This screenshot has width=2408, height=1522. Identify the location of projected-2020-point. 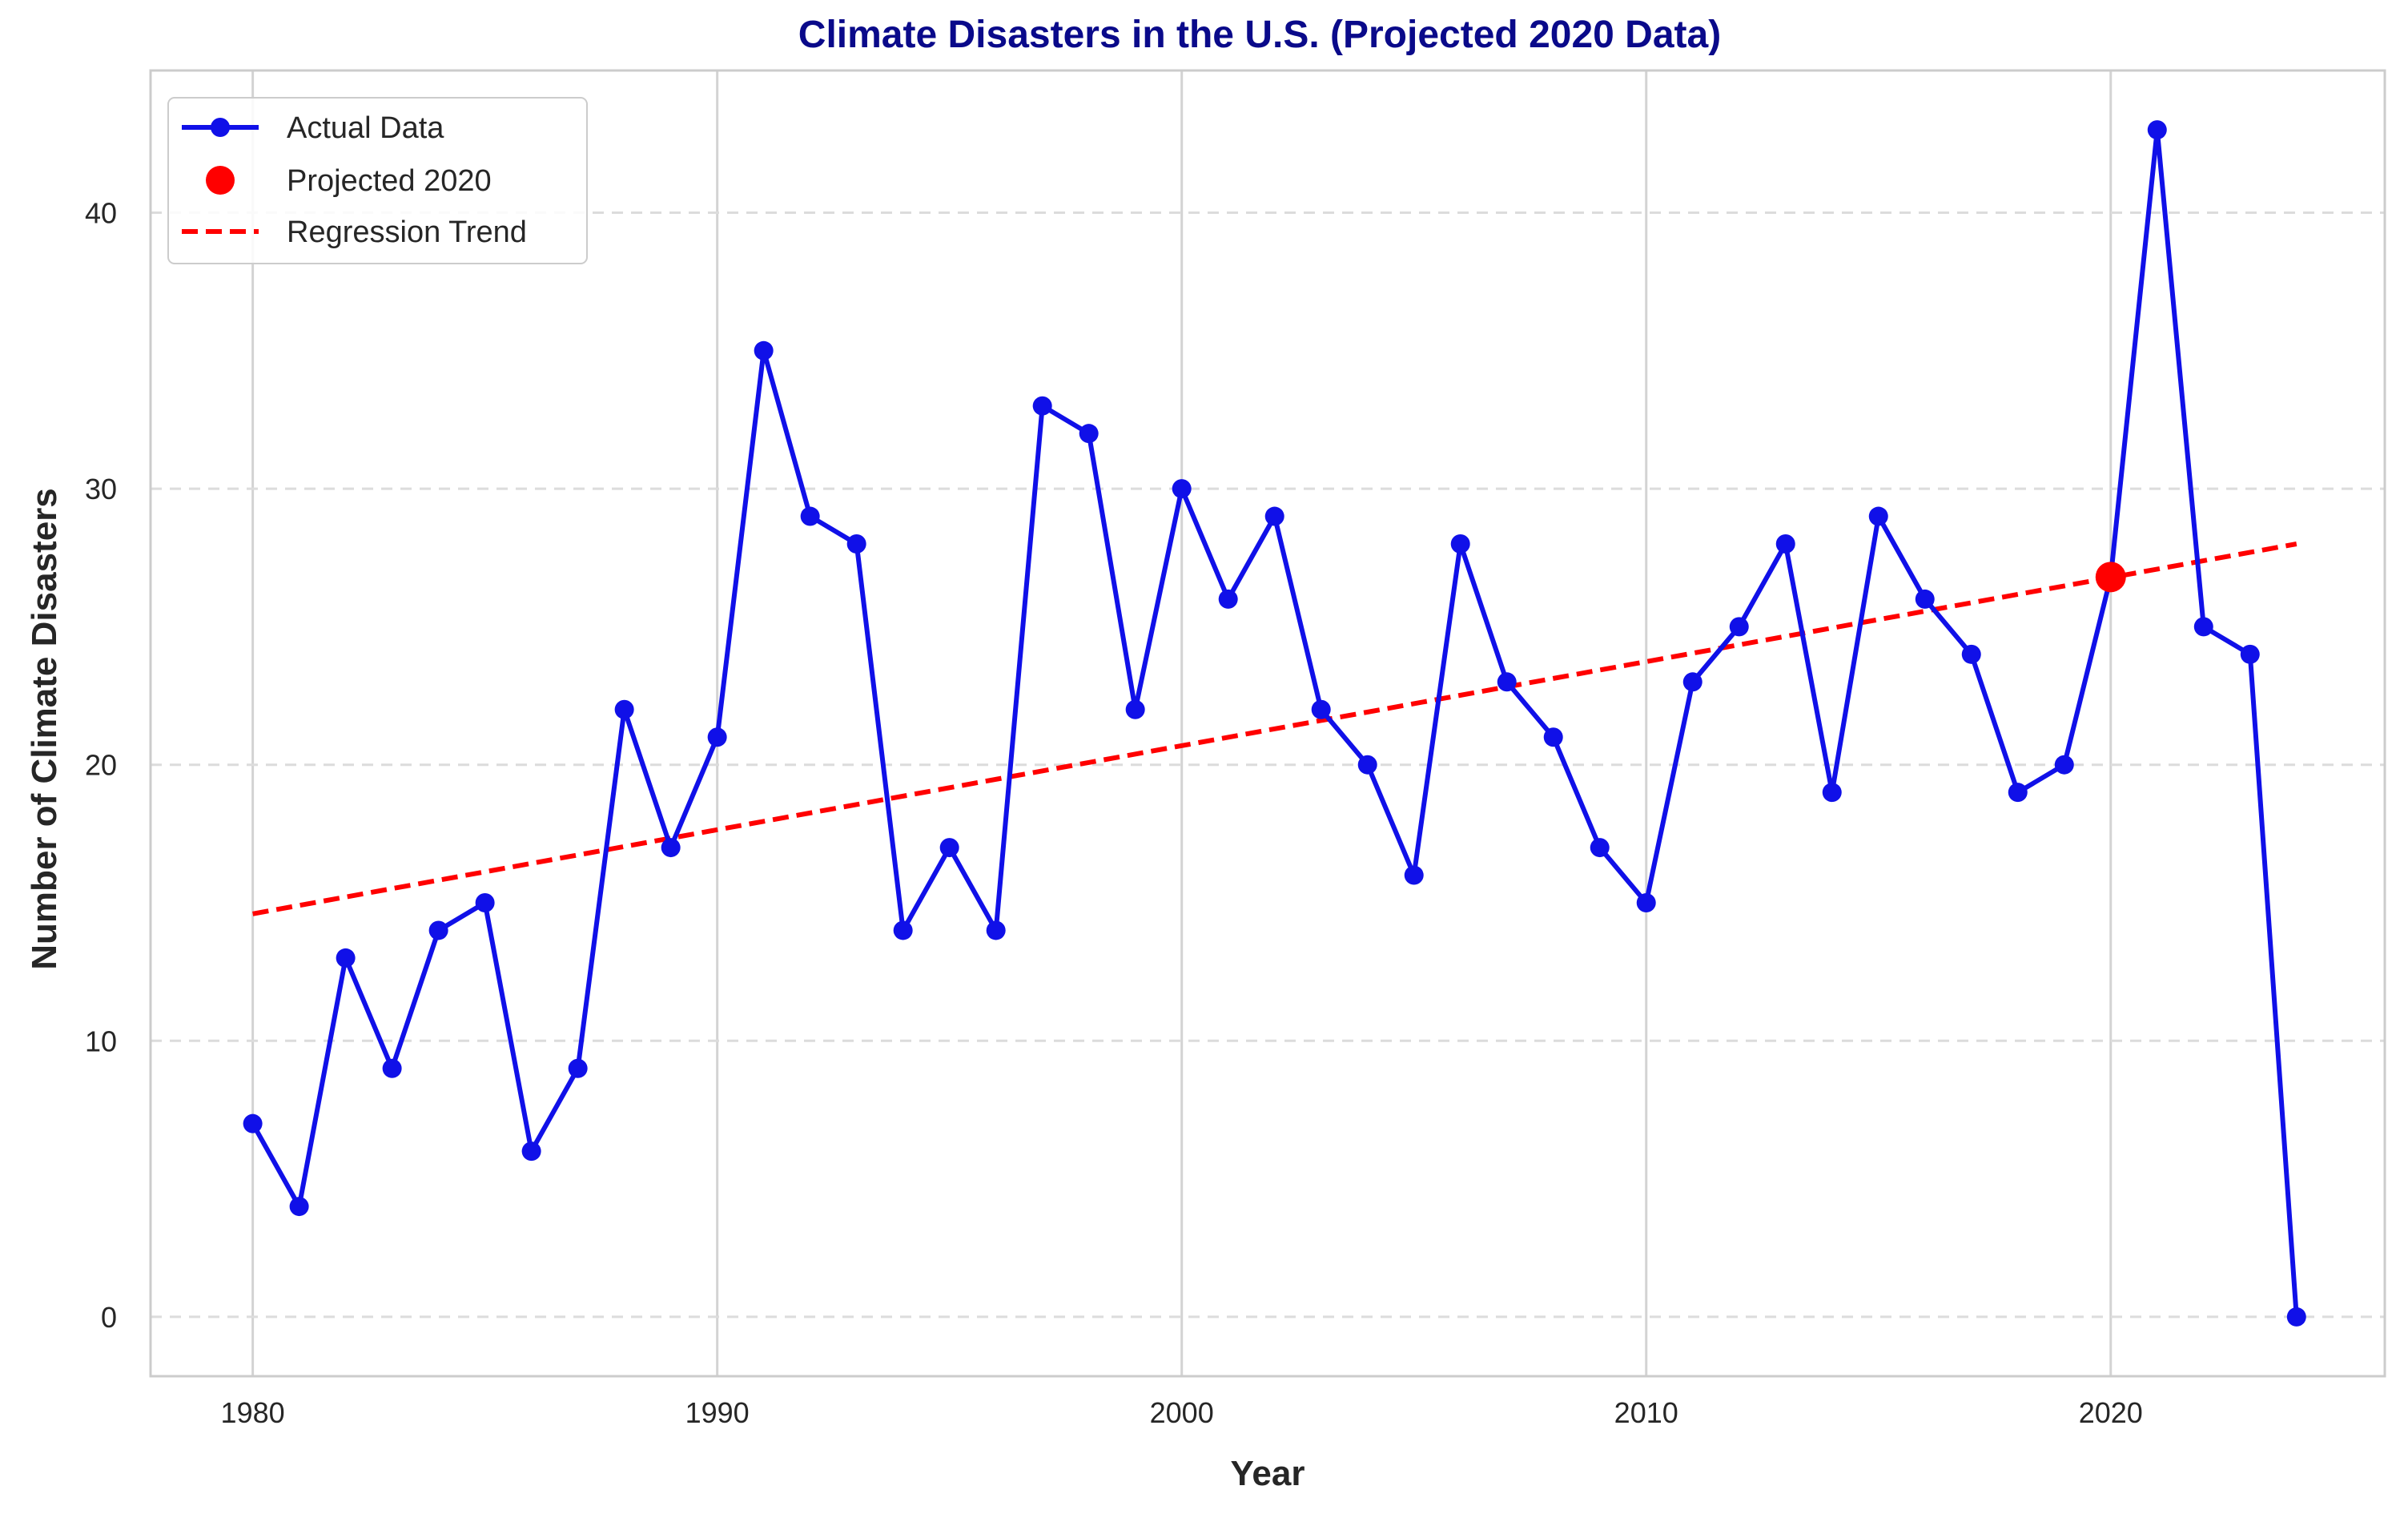
(2111, 577).